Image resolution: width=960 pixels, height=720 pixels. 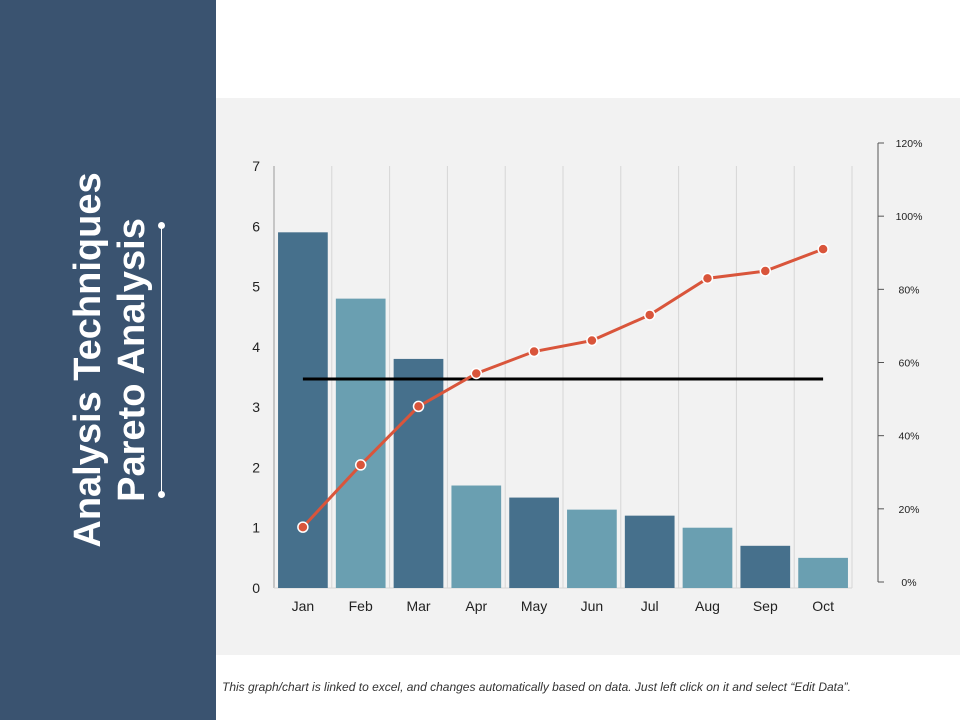 What do you see at coordinates (256, 347) in the screenshot?
I see `y-tick-label: 4` at bounding box center [256, 347].